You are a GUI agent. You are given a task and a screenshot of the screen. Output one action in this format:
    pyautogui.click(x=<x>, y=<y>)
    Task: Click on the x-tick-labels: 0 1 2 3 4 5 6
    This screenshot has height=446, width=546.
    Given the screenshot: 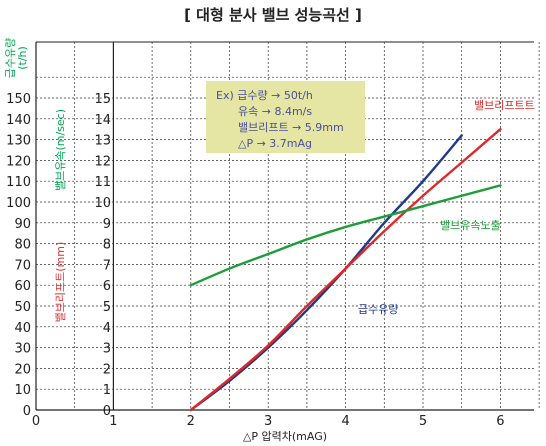 What is the action you would take?
    pyautogui.click(x=268, y=421)
    